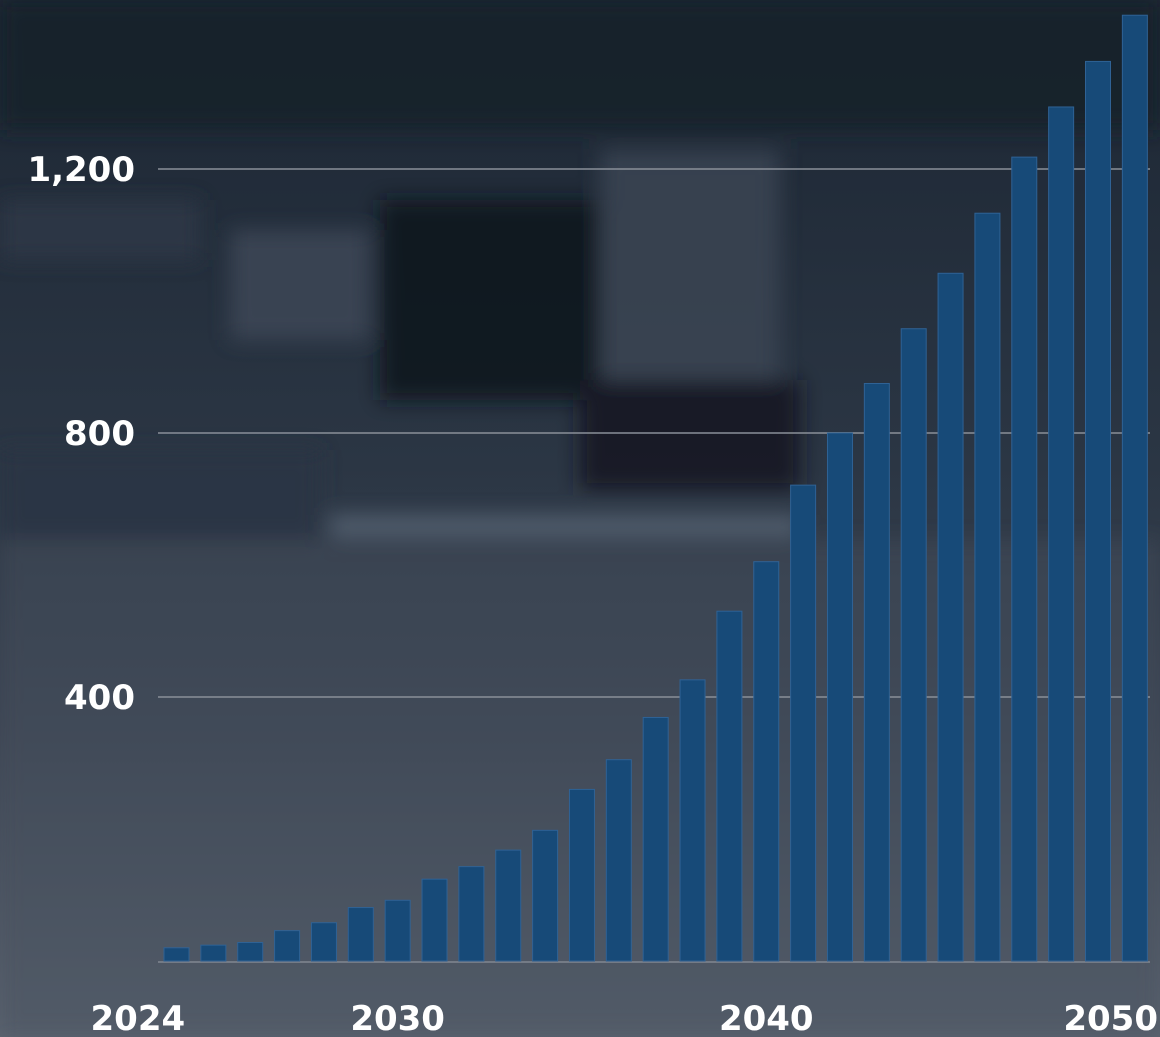 This screenshot has width=1160, height=1037. I want to click on bar-2036, so click(618, 860).